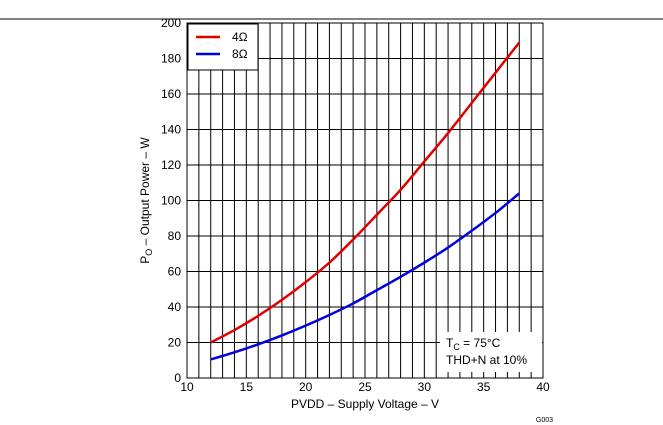 The width and height of the screenshot is (663, 425). What do you see at coordinates (175, 343) in the screenshot?
I see `y-tick-label: 20` at bounding box center [175, 343].